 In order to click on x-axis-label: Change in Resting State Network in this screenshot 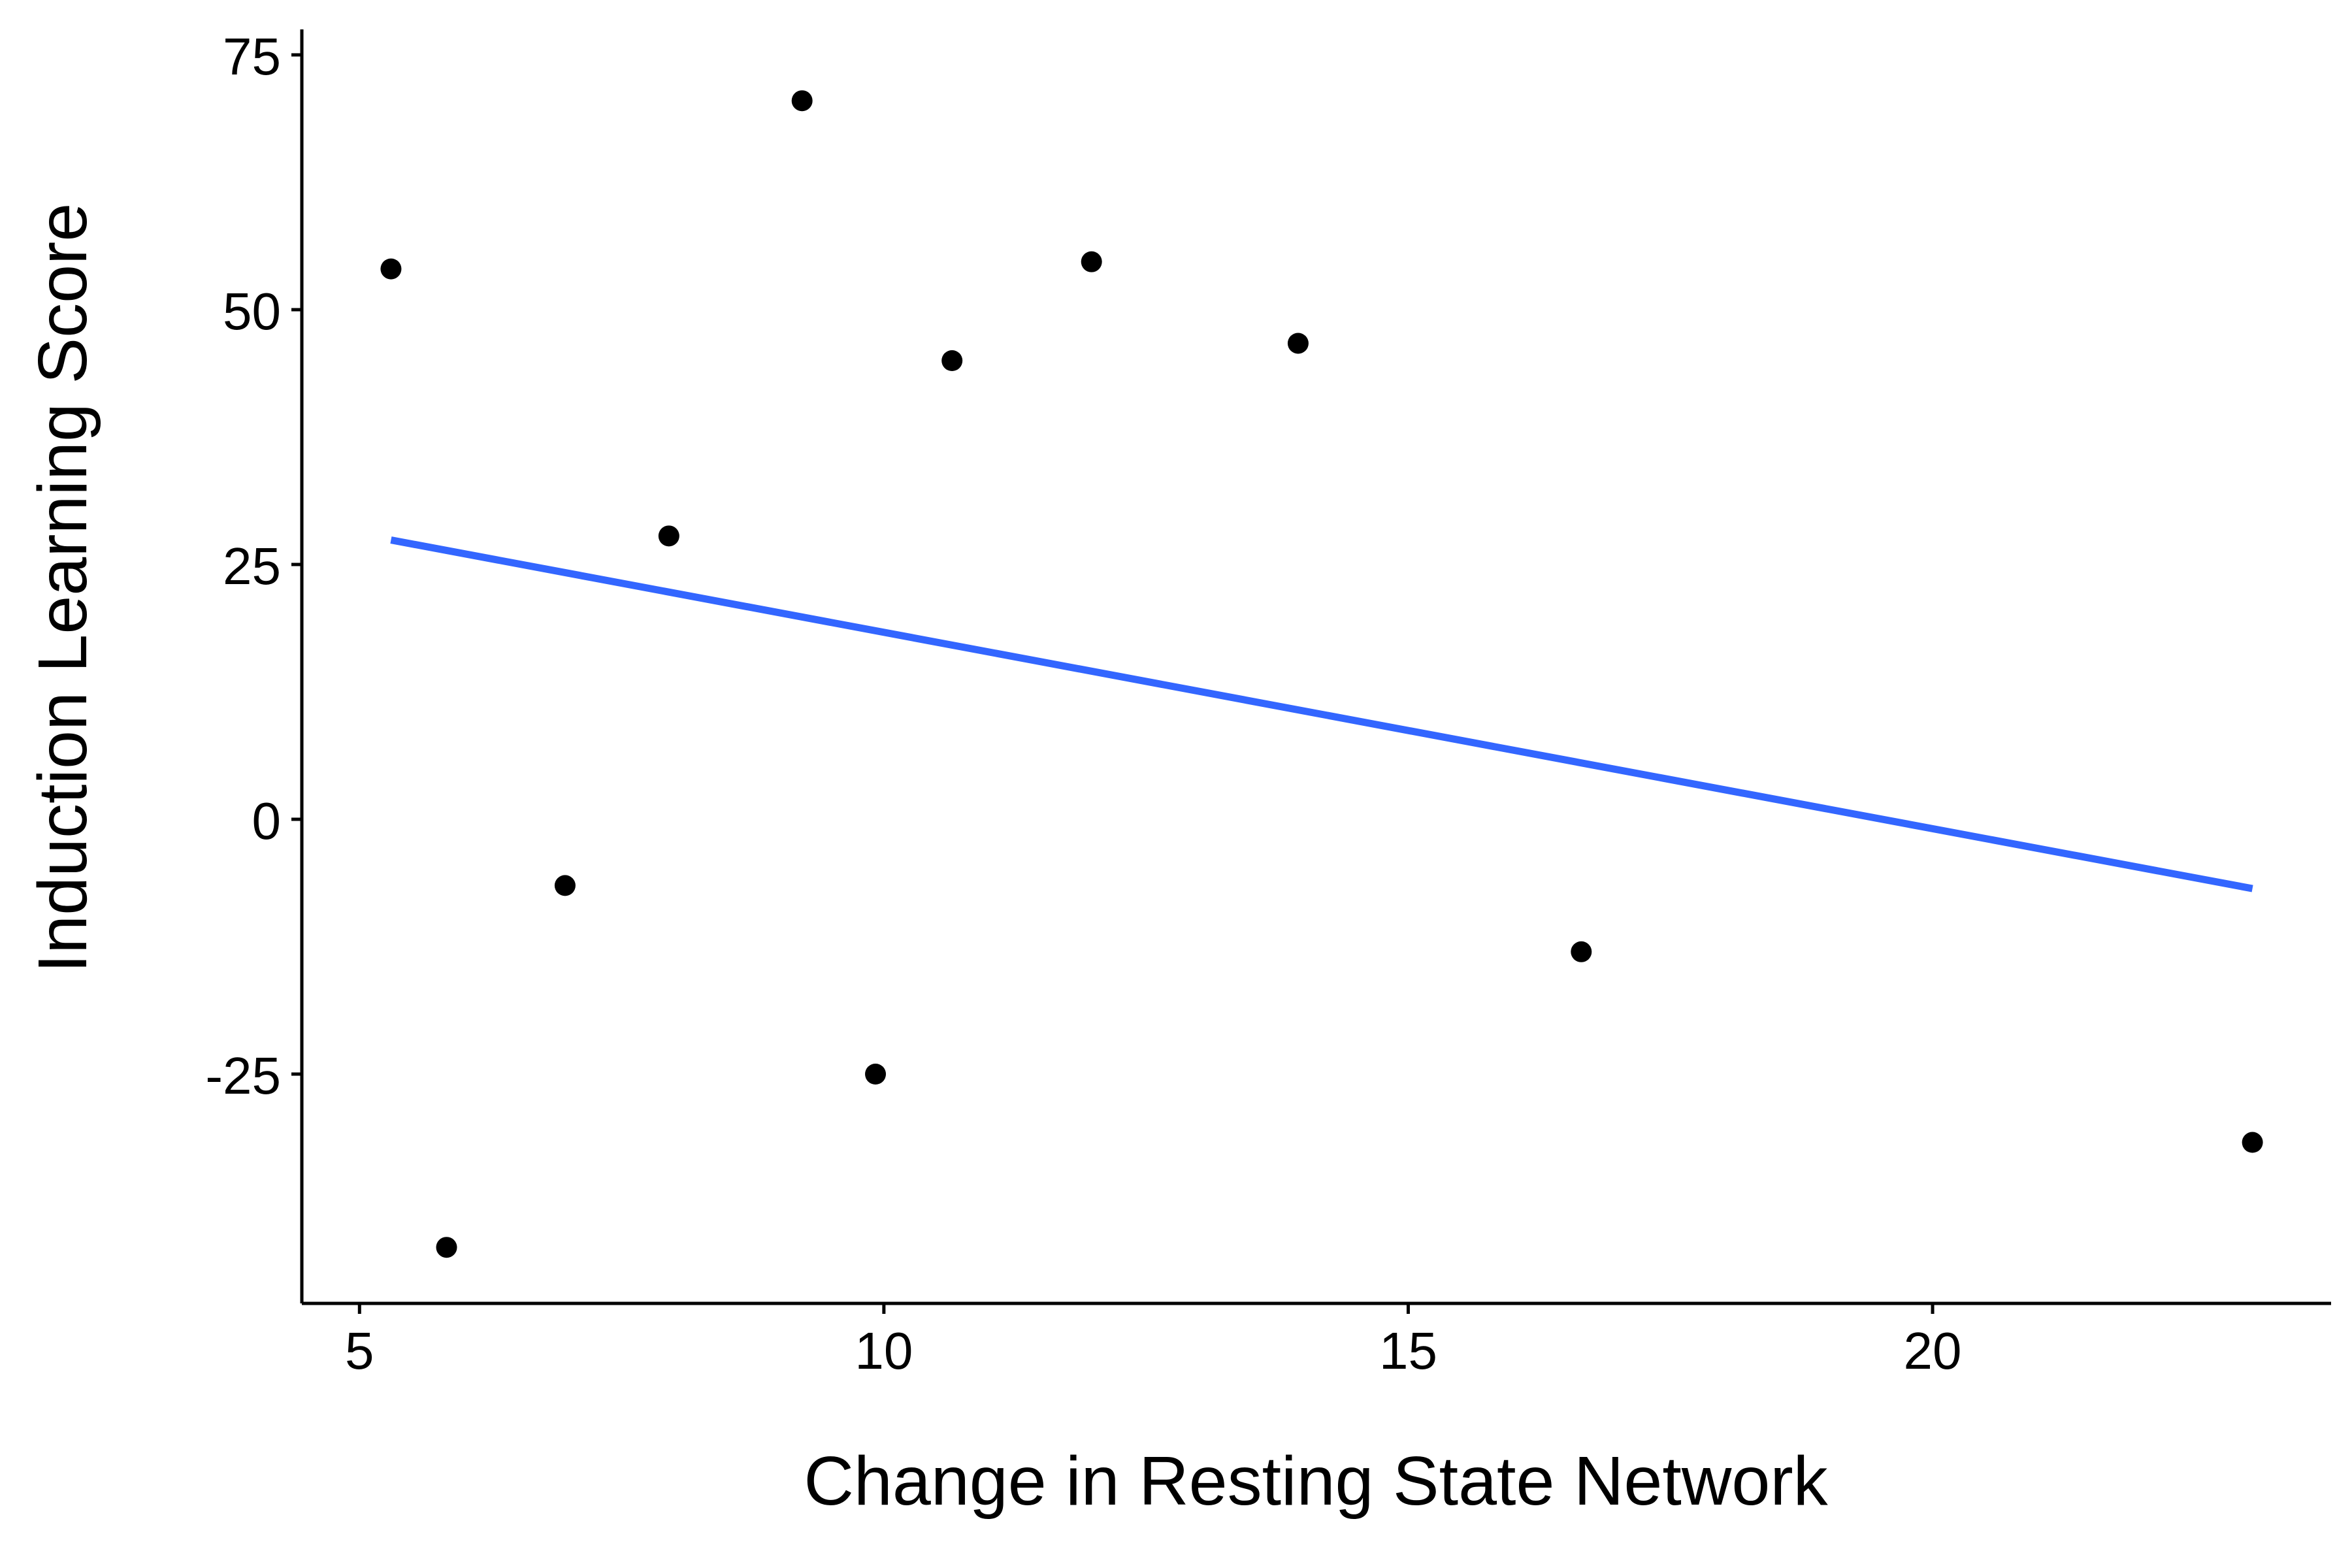, I will do `click(1316, 1481)`.